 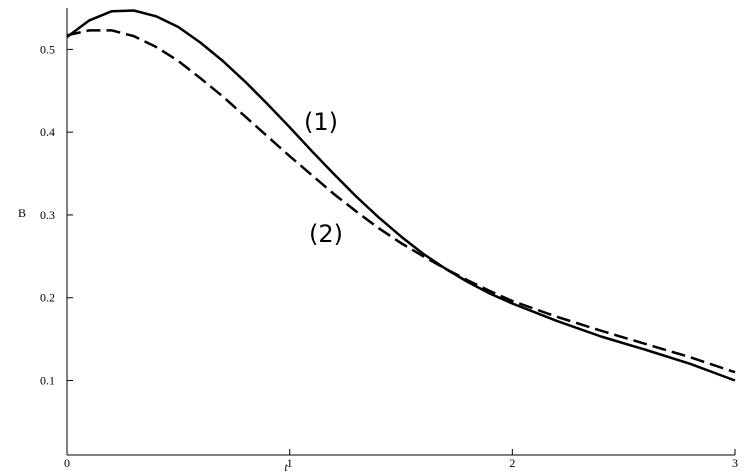 What do you see at coordinates (512, 463) in the screenshot?
I see `x-tick-label: 2` at bounding box center [512, 463].